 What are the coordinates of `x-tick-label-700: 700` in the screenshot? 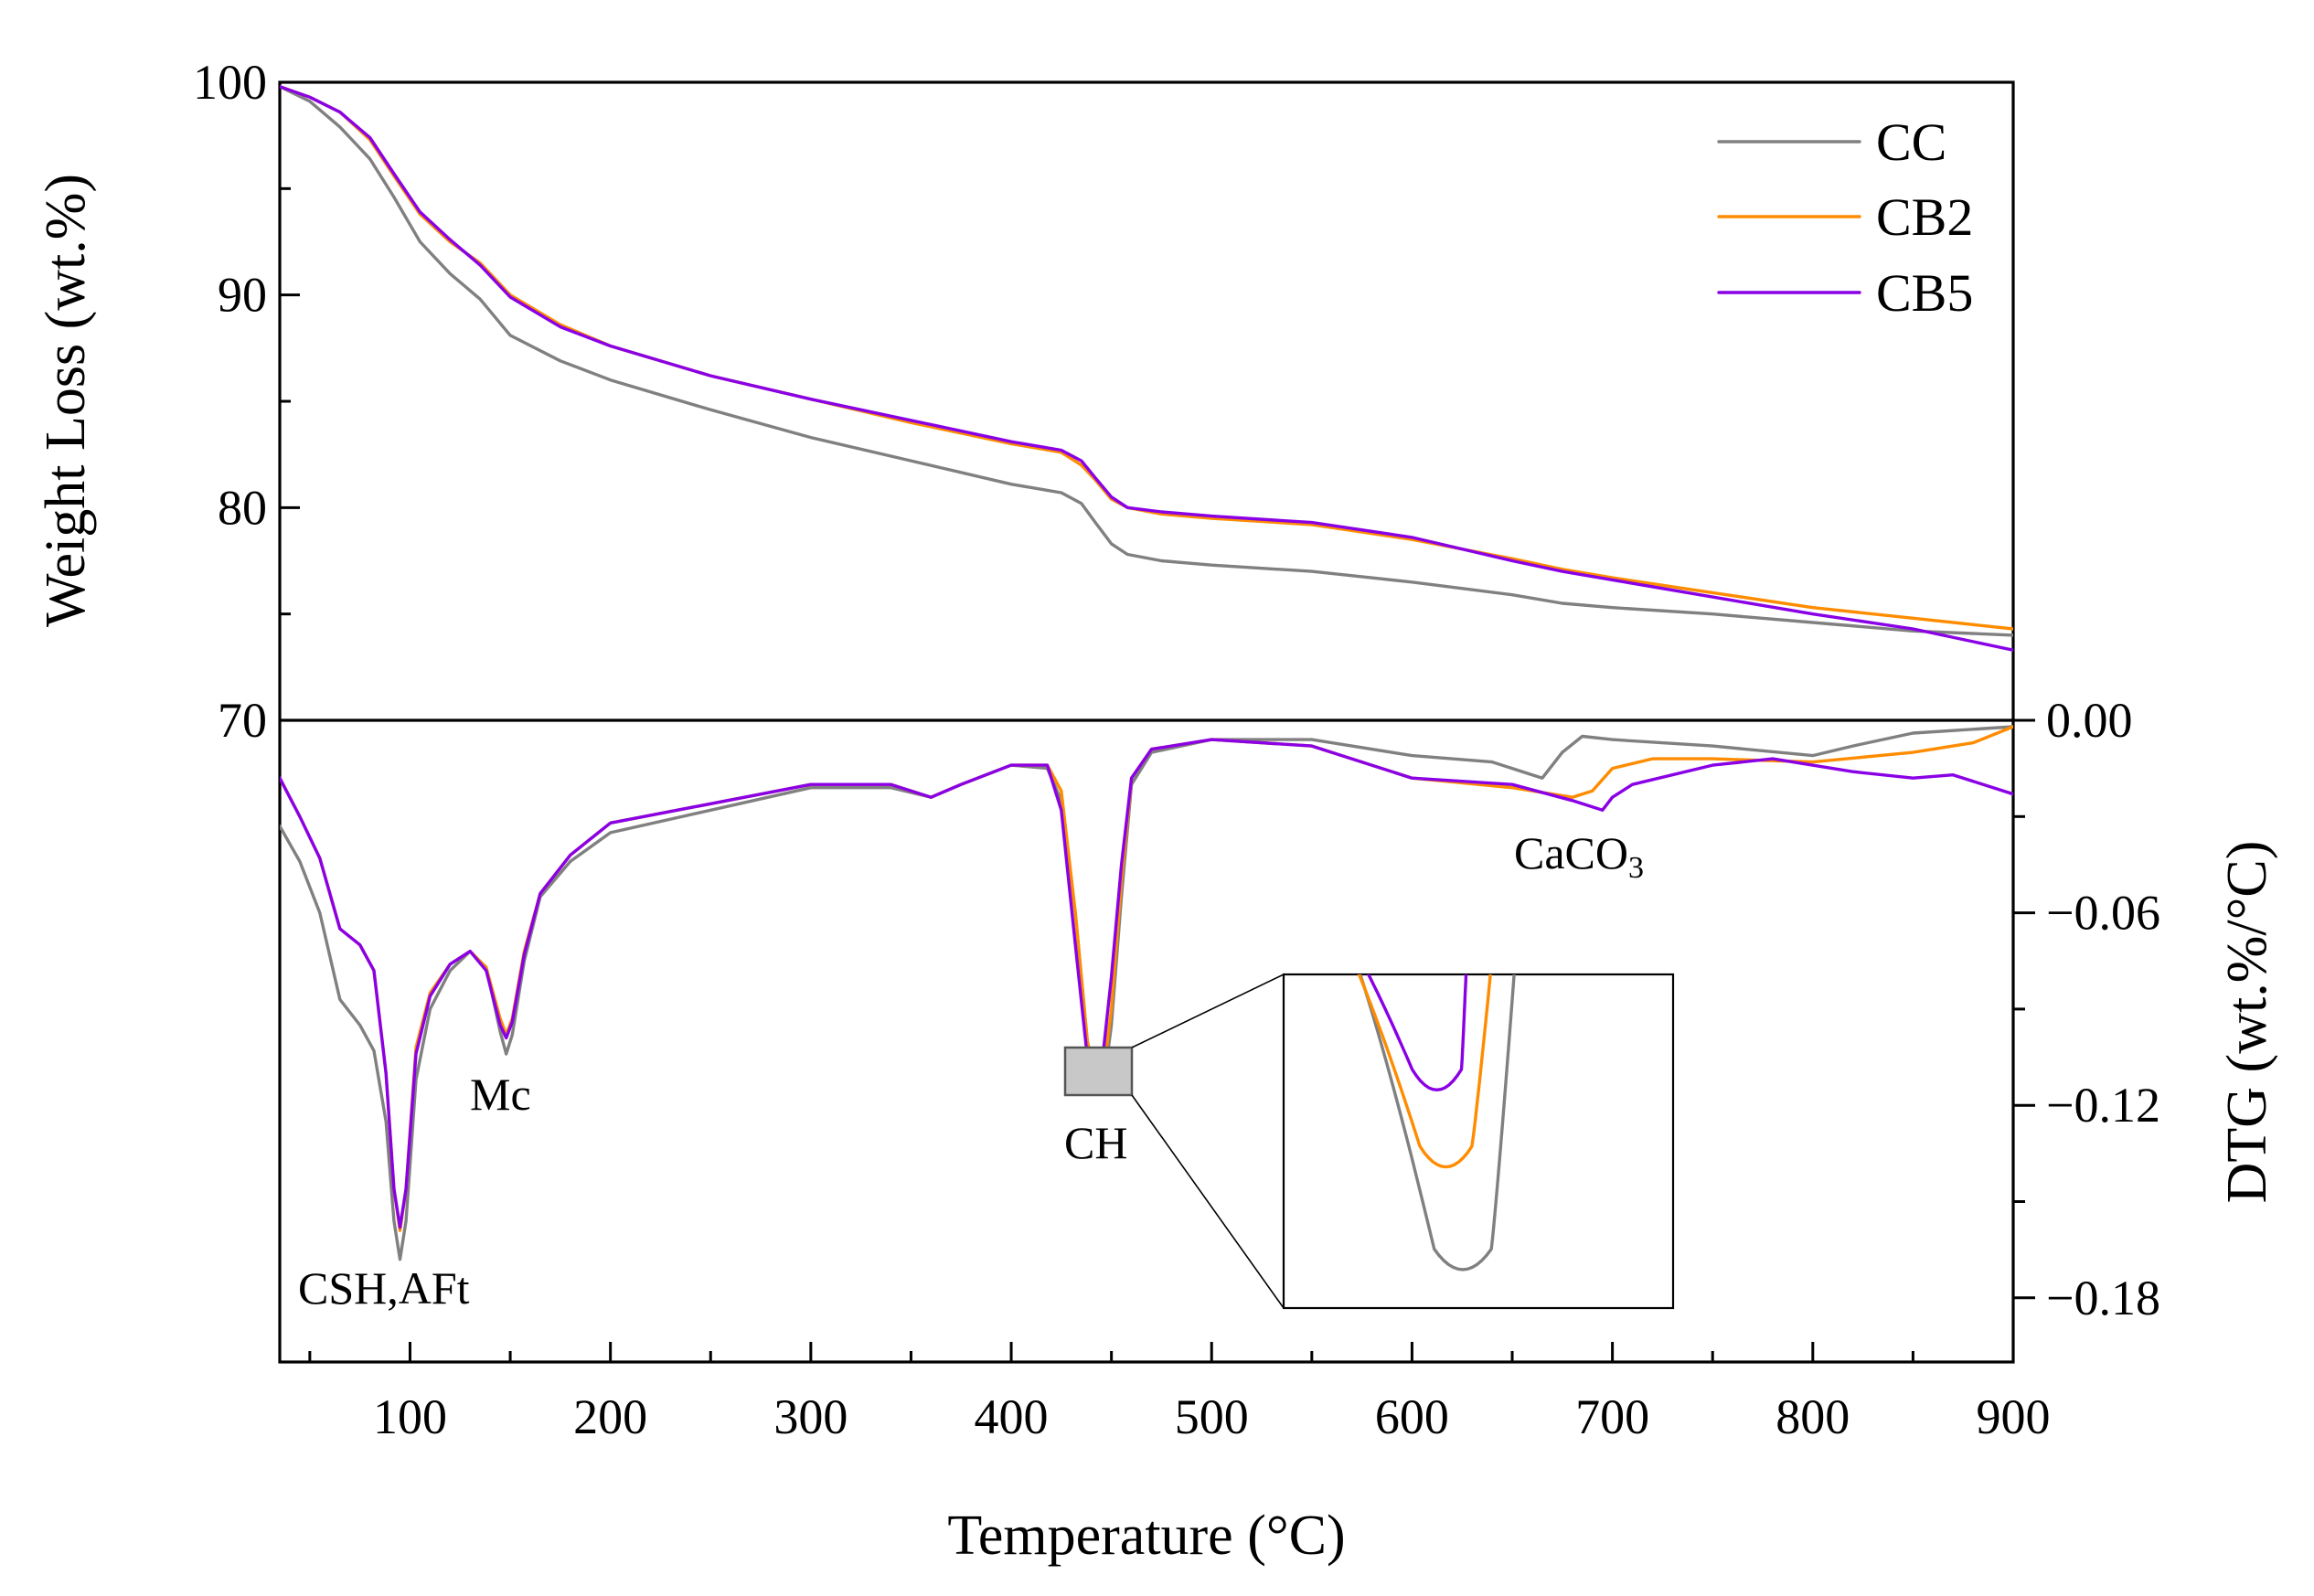 It's located at (1612, 1416).